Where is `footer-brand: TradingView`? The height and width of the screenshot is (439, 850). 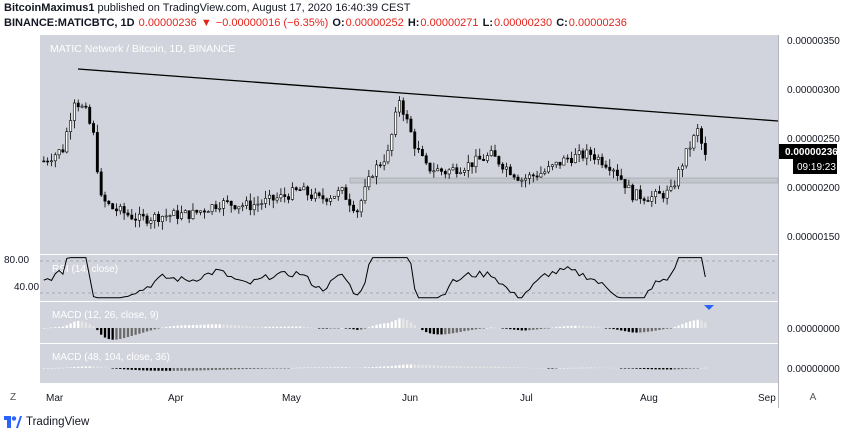 footer-brand: TradingView is located at coordinates (46, 422).